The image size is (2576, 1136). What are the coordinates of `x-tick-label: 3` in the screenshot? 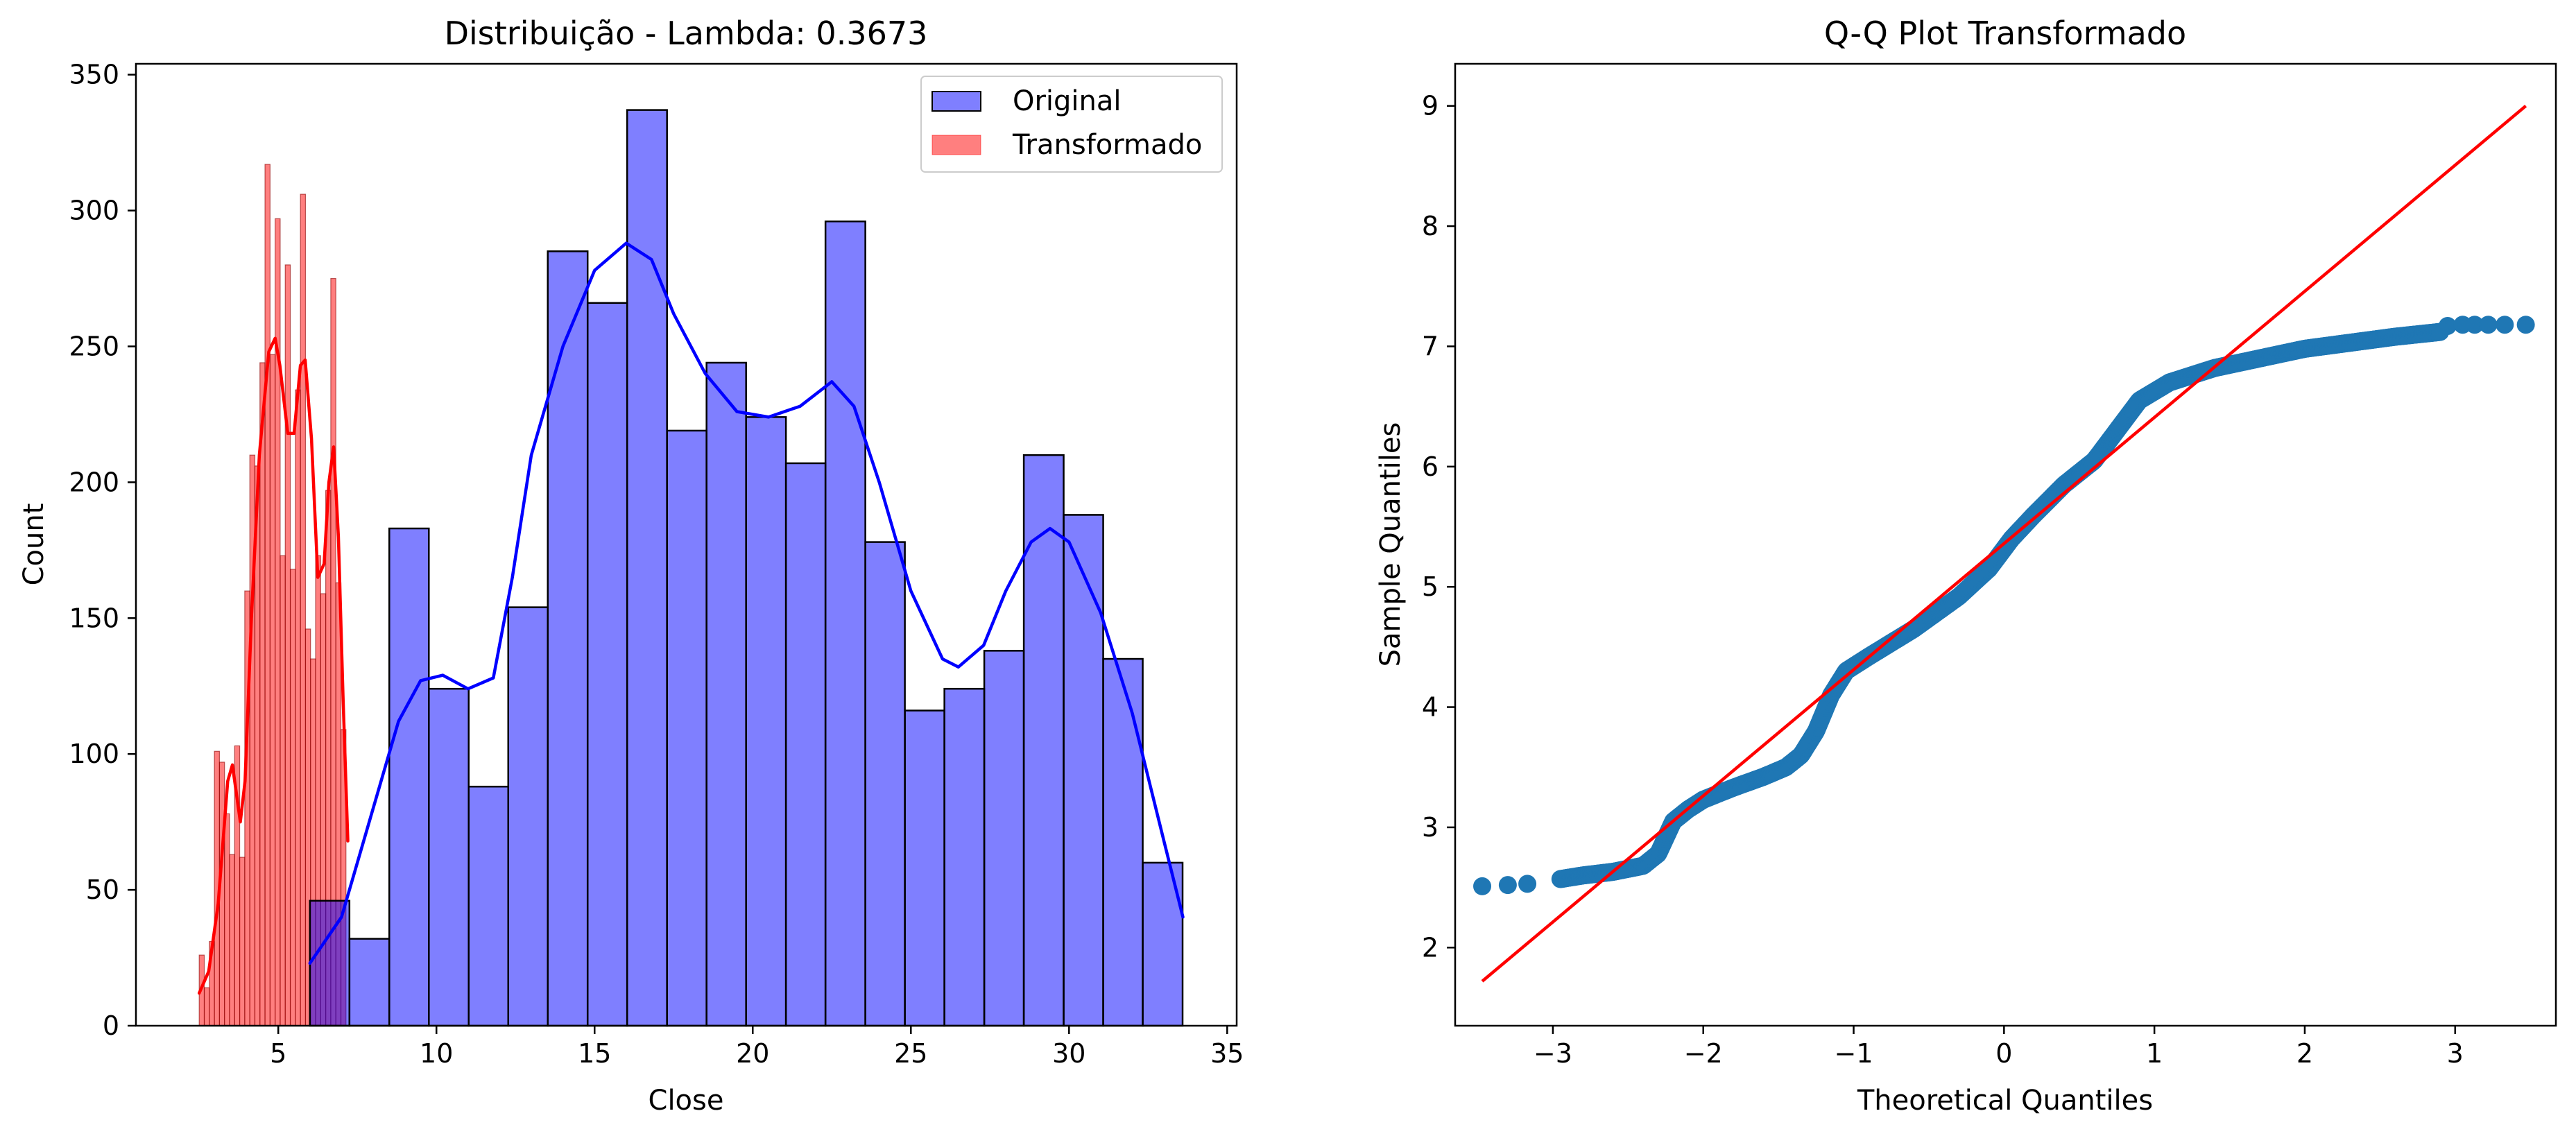 It's located at (2455, 1053).